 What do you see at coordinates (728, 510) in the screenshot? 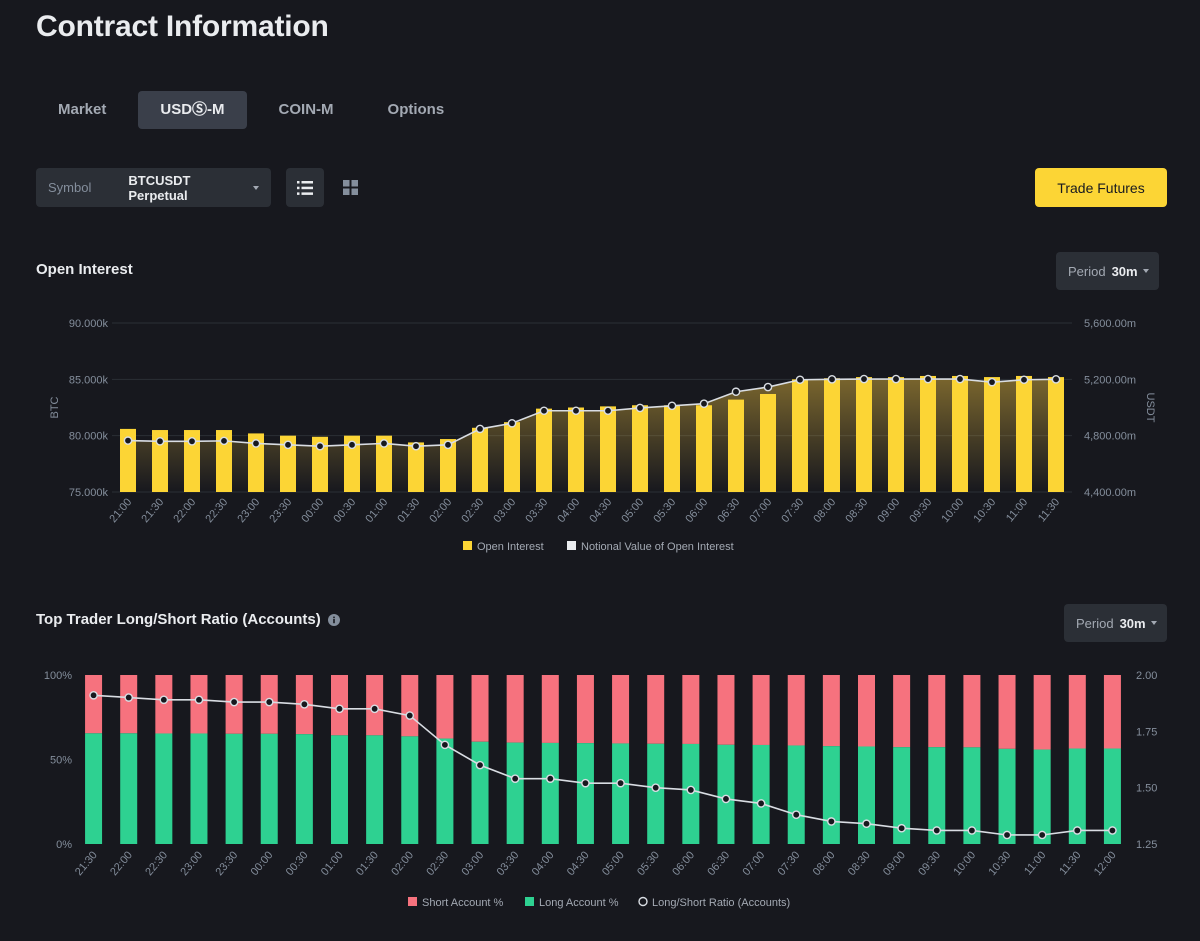
I see `oi-x-tick-label: 06:30` at bounding box center [728, 510].